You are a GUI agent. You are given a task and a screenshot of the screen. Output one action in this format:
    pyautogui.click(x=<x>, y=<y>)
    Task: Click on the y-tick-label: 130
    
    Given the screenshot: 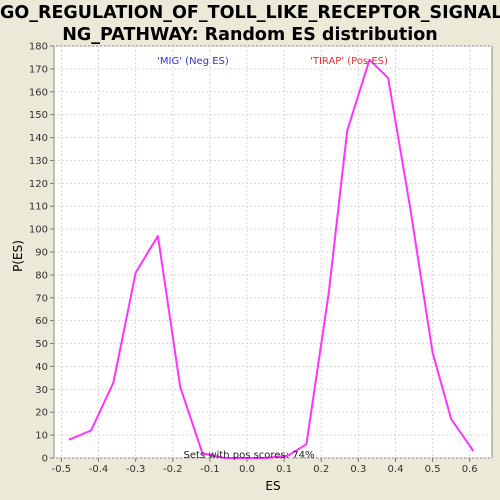 What is the action you would take?
    pyautogui.click(x=38, y=161)
    